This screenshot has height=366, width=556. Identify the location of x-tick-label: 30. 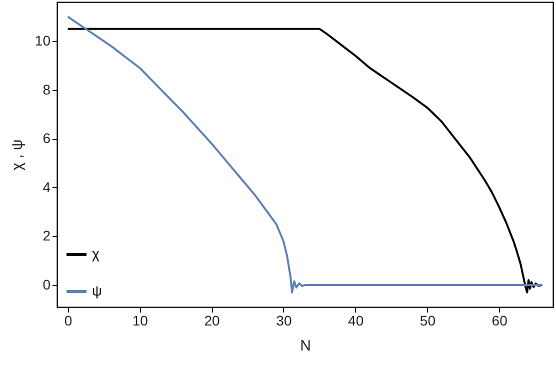
(284, 320).